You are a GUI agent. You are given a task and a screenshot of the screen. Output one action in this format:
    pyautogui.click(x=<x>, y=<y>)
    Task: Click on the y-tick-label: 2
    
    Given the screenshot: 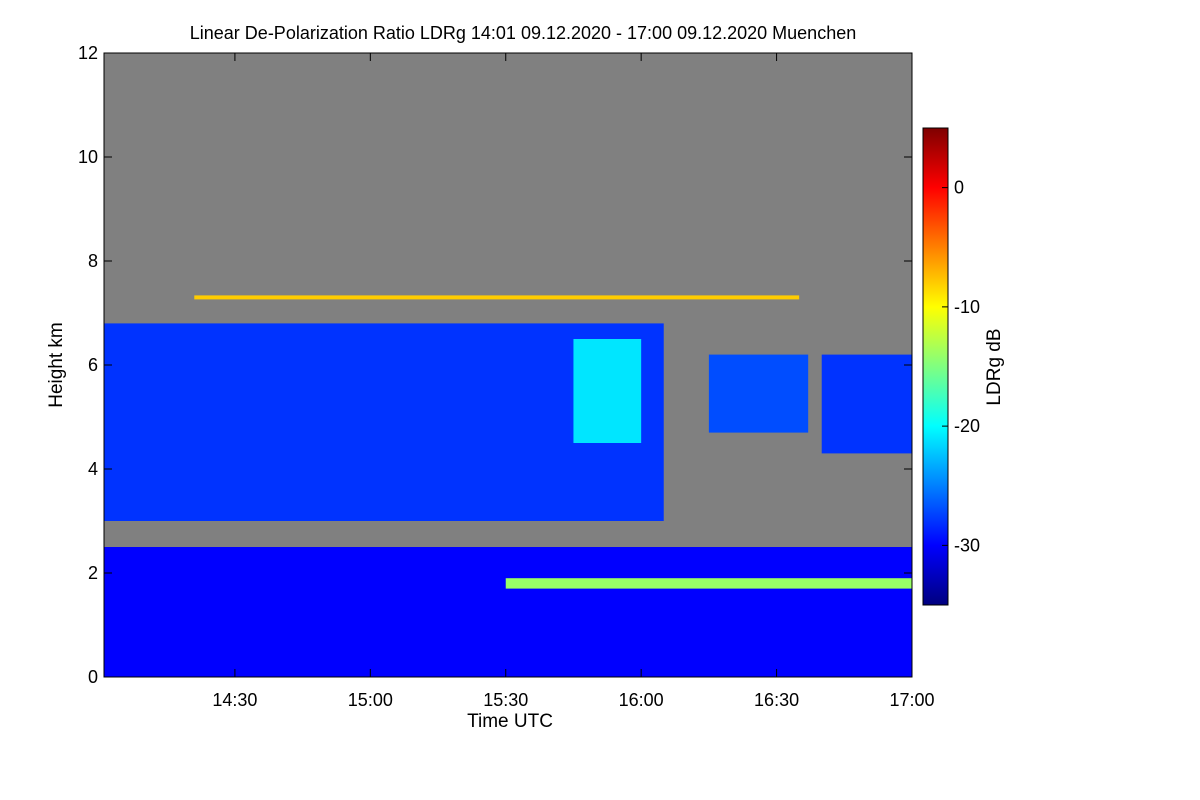 What is the action you would take?
    pyautogui.click(x=93, y=573)
    